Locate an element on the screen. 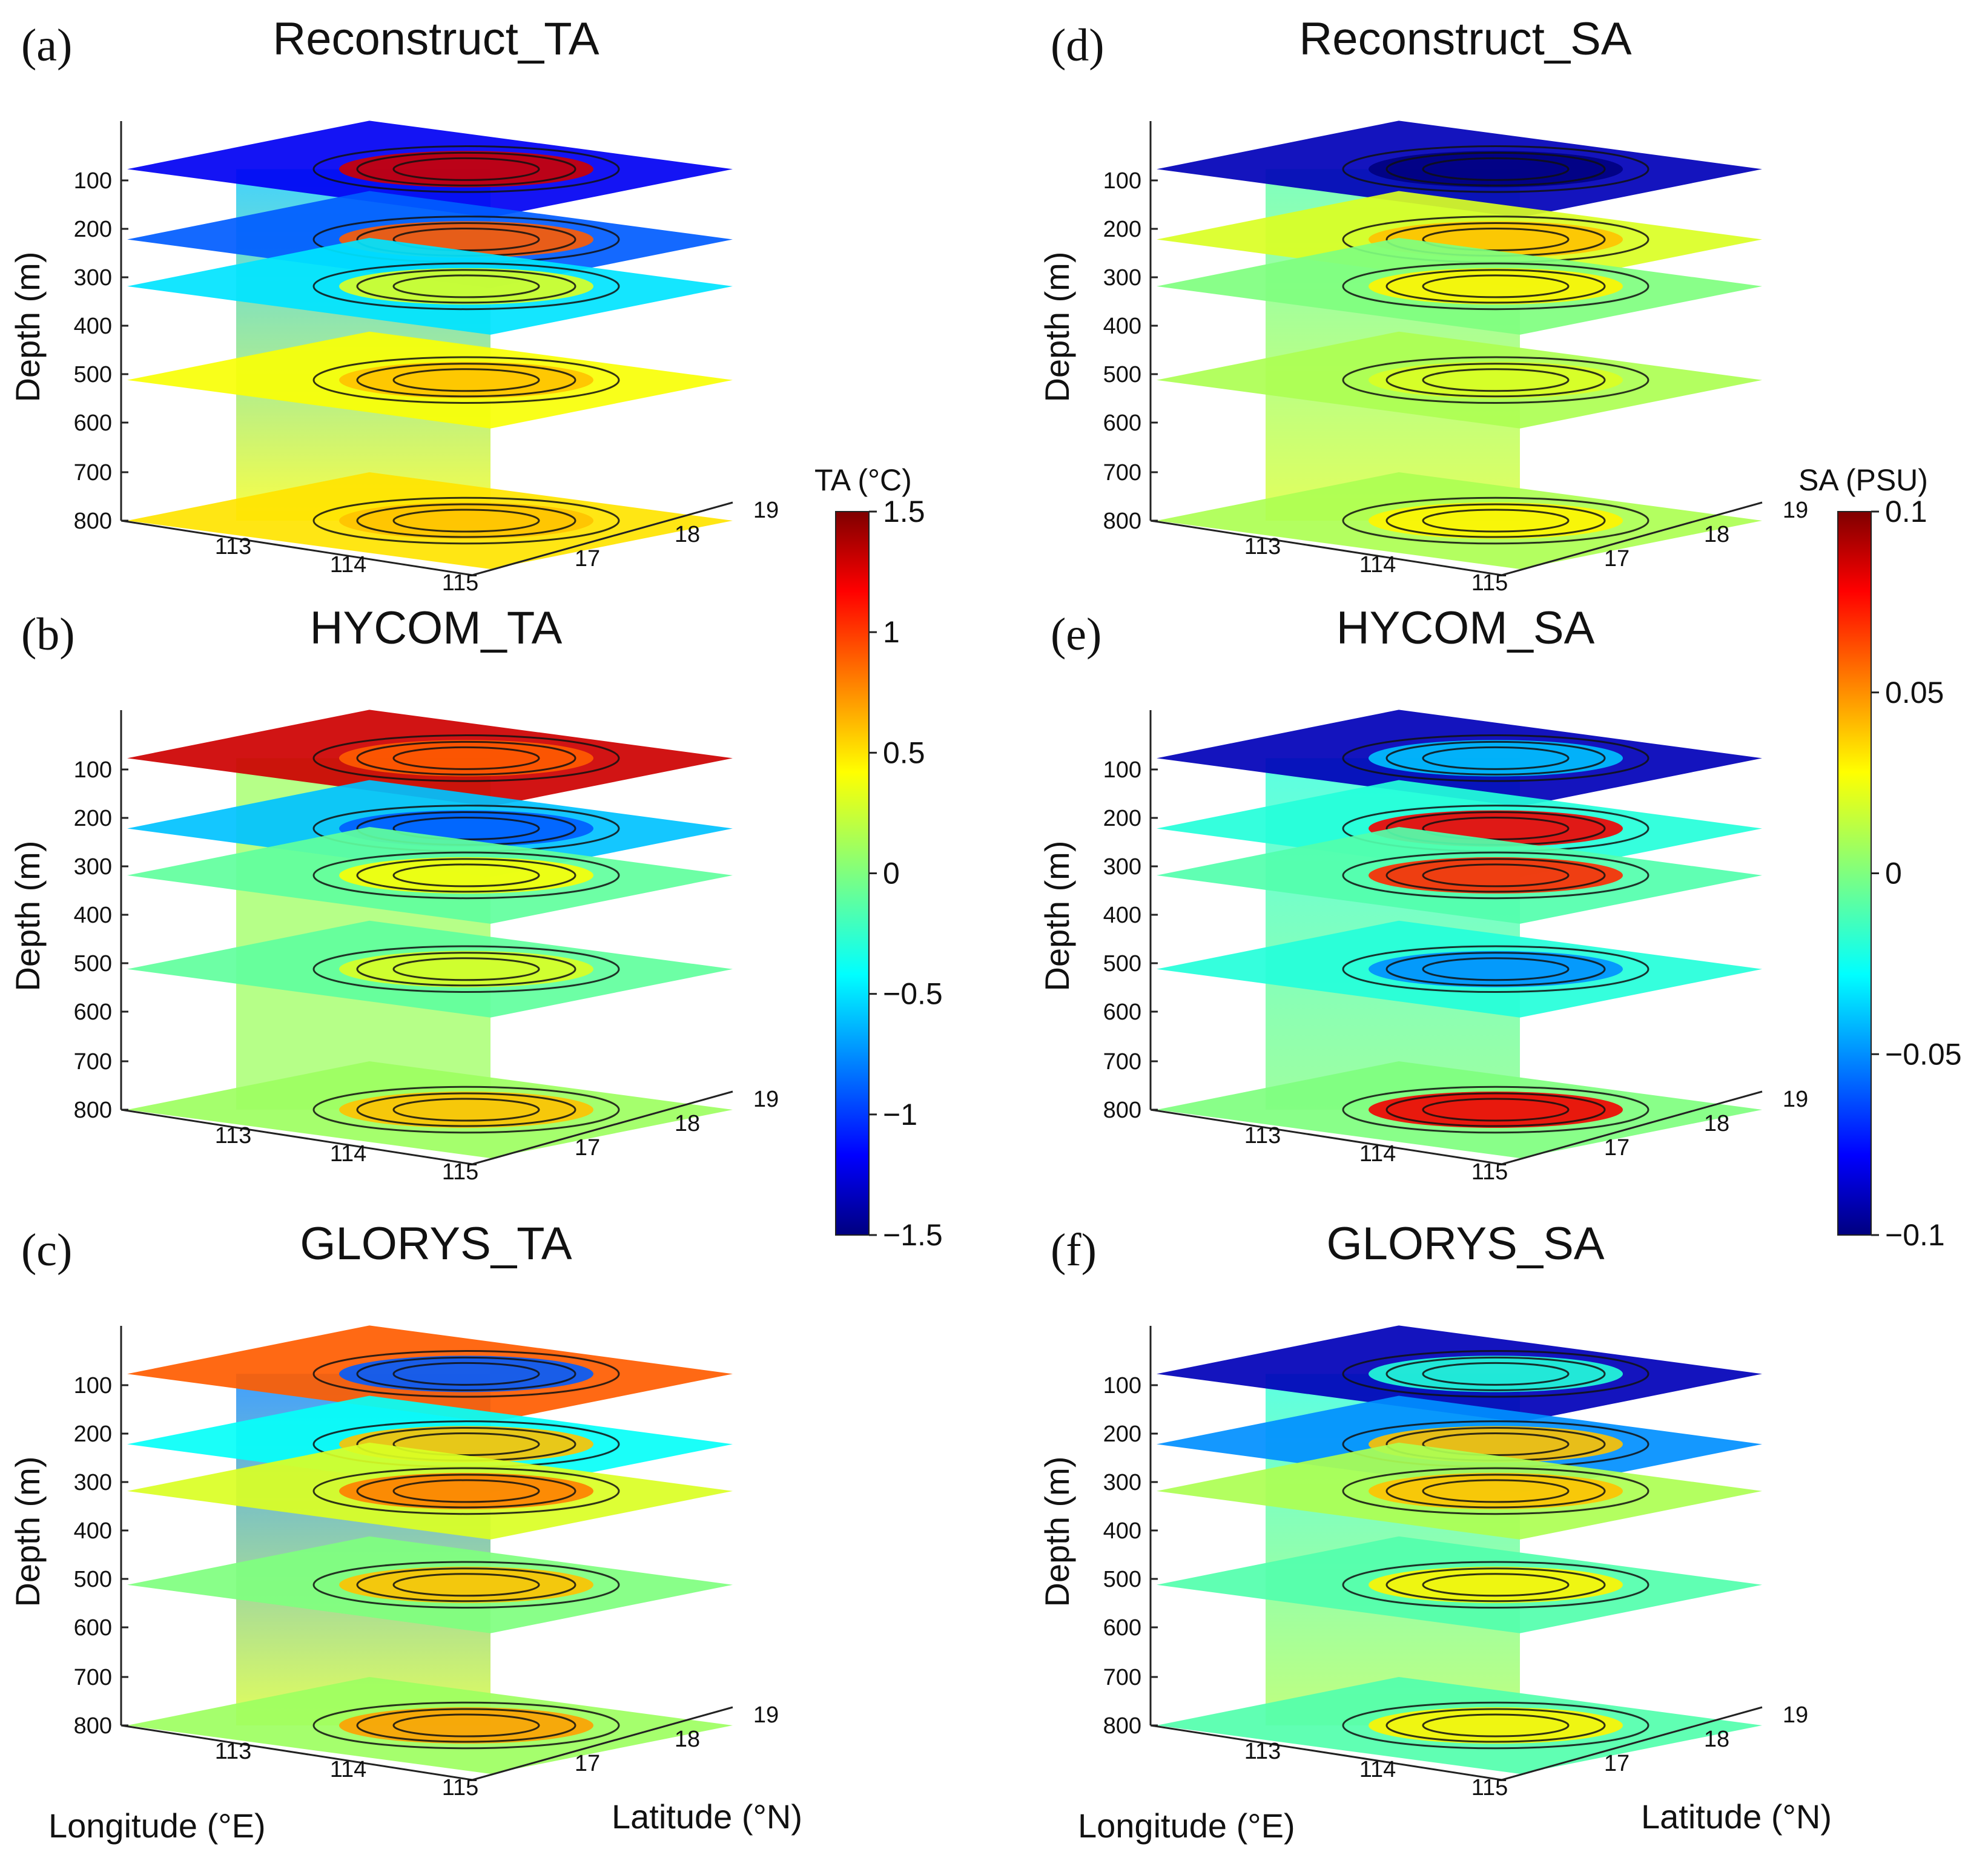 This screenshot has width=1988, height=1858. colorbar-tick-label: 0.5 is located at coordinates (904, 752).